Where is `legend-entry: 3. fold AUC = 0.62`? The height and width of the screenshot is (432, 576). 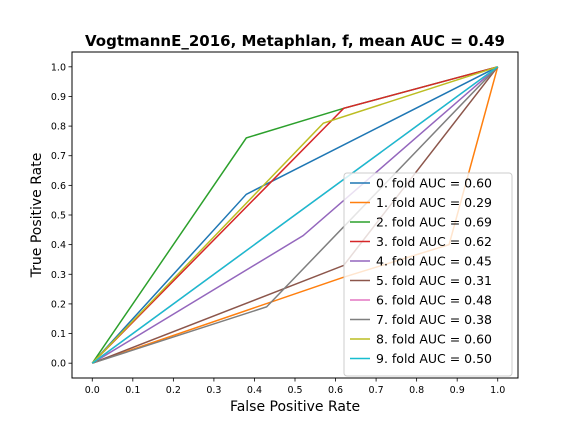 legend-entry: 3. fold AUC = 0.62 is located at coordinates (434, 241).